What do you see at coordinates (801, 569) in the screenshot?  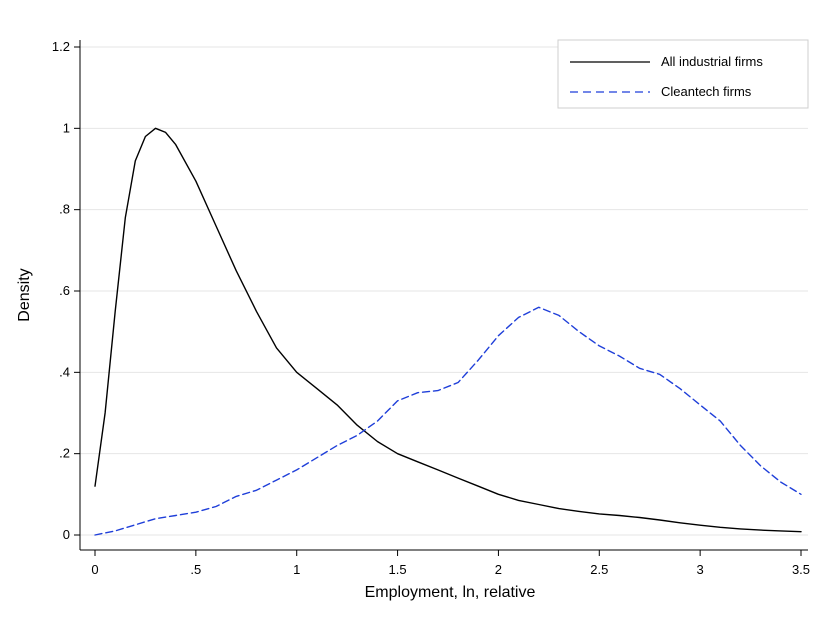 I see `x-tick-label: 3.5` at bounding box center [801, 569].